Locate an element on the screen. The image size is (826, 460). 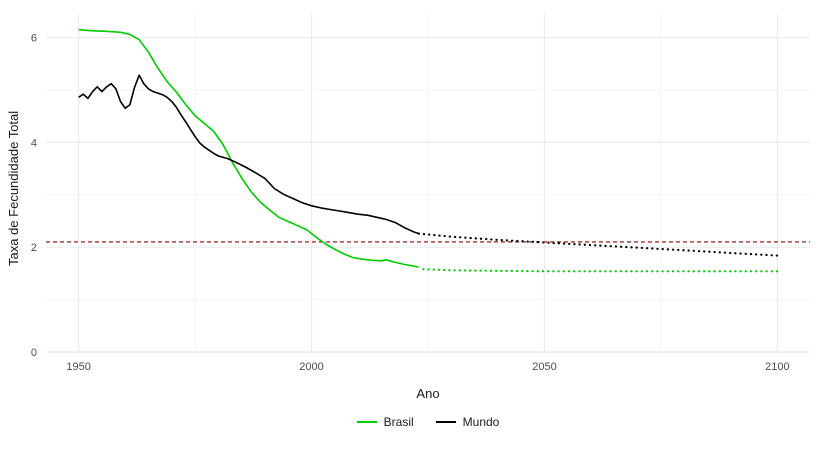
chart-legend: Brasil Mundo is located at coordinates (413, 422).